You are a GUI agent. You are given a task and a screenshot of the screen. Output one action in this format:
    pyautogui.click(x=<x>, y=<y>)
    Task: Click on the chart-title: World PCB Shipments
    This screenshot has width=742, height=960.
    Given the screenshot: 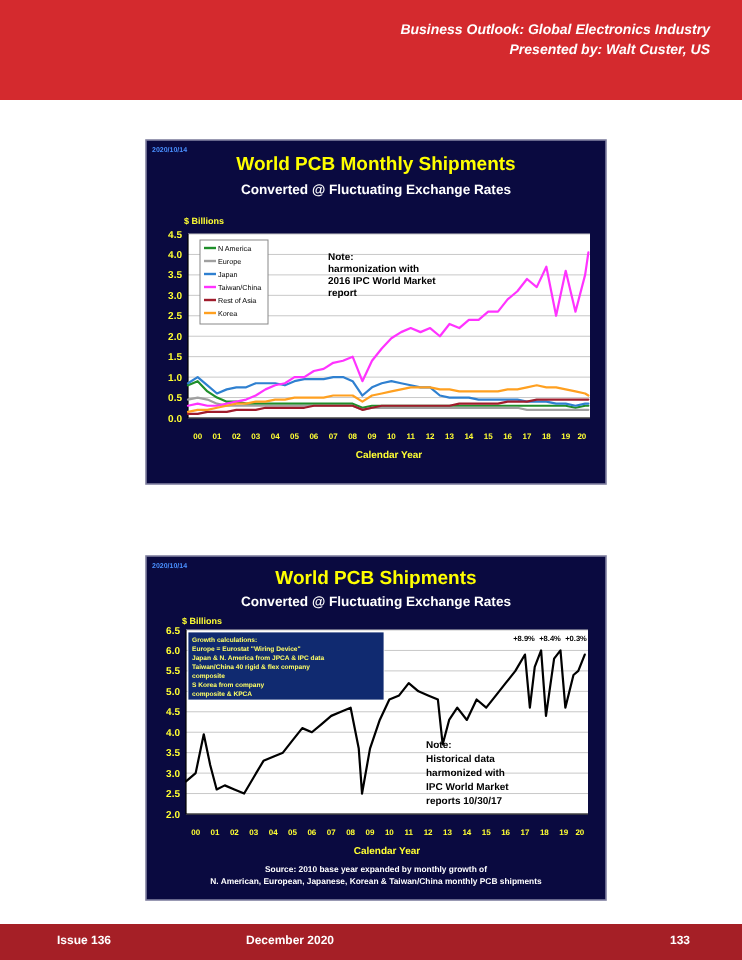 What is the action you would take?
    pyautogui.click(x=376, y=579)
    